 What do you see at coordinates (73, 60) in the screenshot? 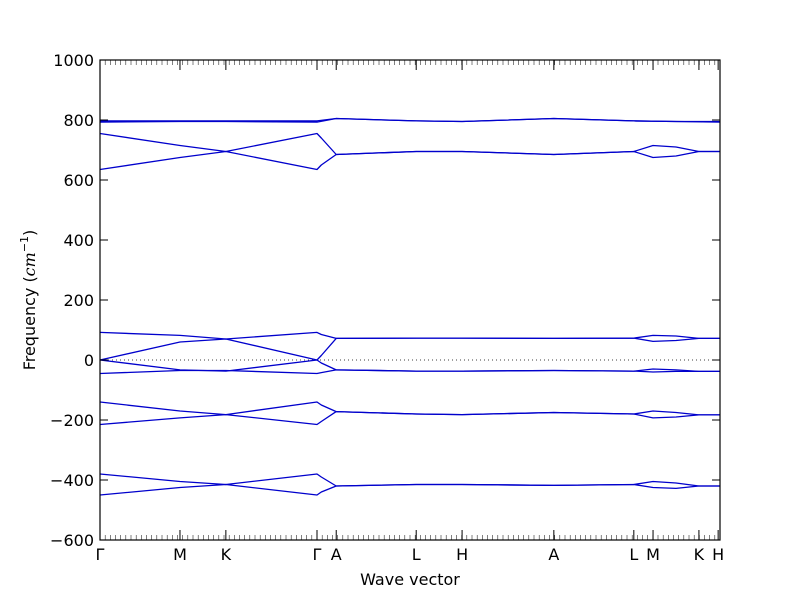
I see `y-tick-label: 1000` at bounding box center [73, 60].